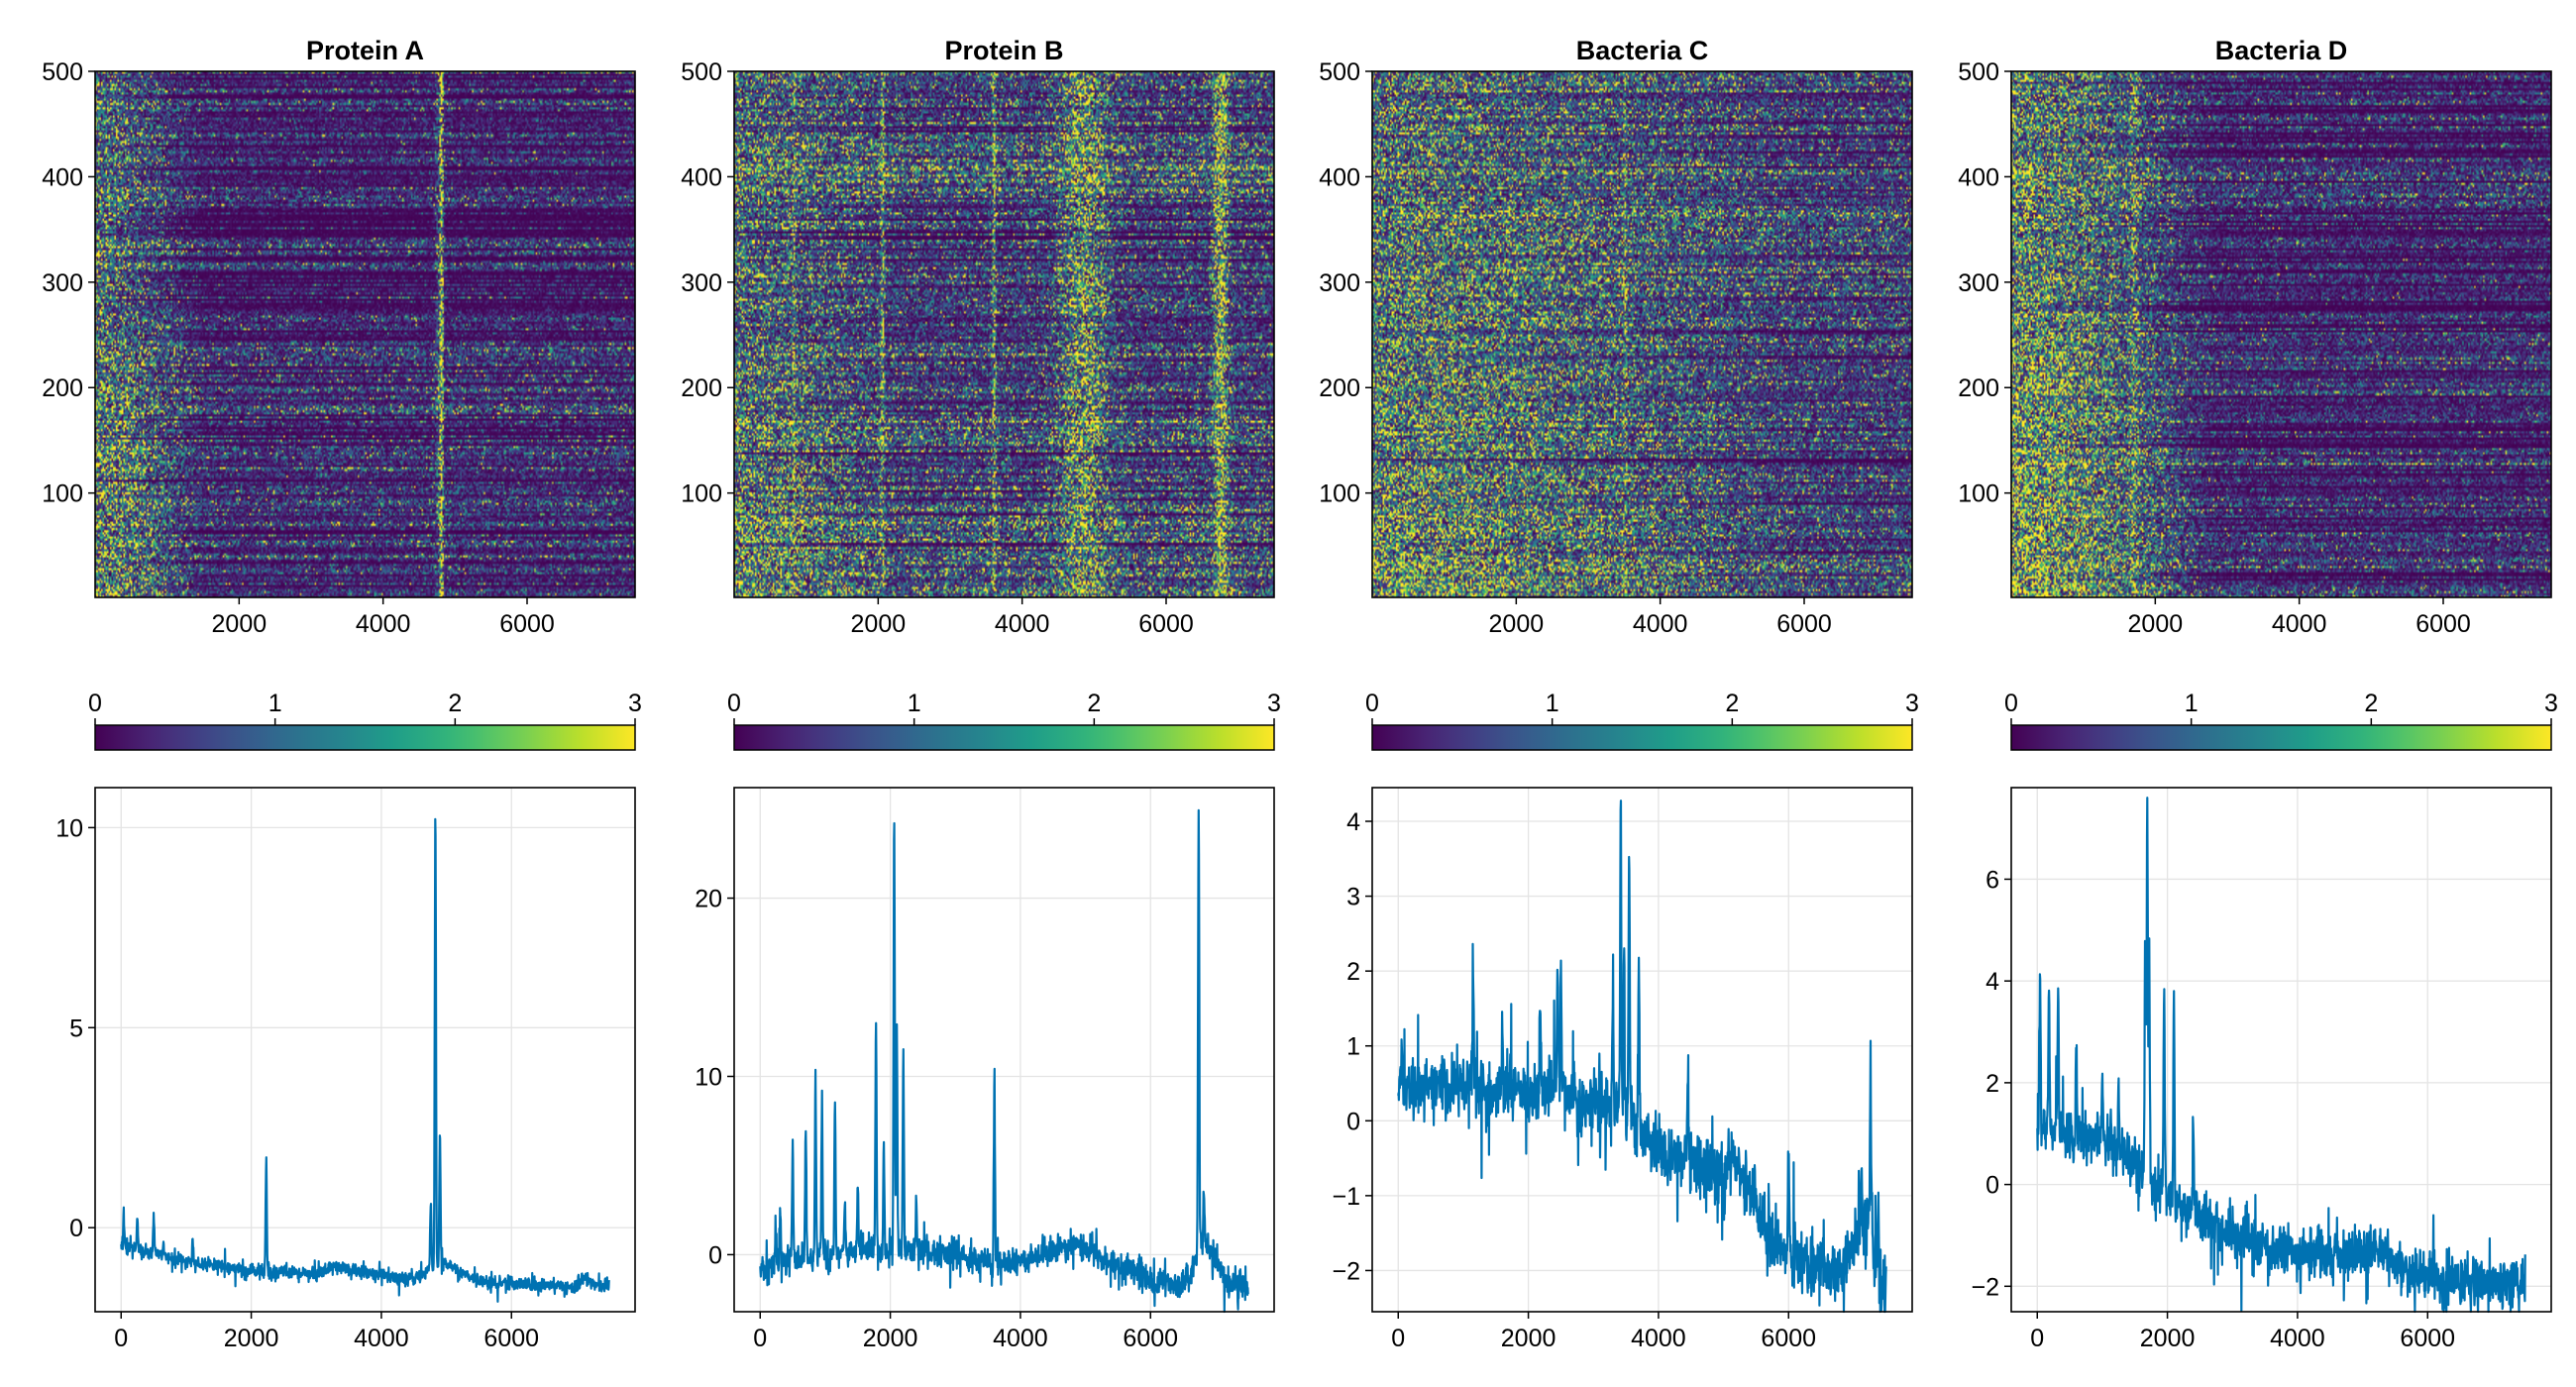 This screenshot has height=1387, width=2576. Describe the element at coordinates (1353, 1047) in the screenshot. I see `y-tick-label: 1` at that location.